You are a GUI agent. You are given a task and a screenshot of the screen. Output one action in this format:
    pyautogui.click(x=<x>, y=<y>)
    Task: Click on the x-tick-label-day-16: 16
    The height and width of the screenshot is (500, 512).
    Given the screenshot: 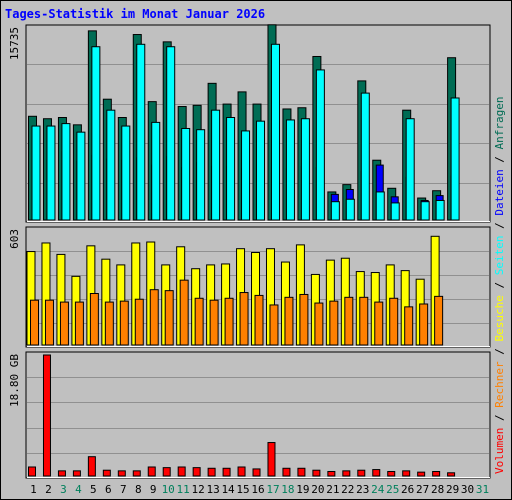 What is the action you would take?
    pyautogui.click(x=257, y=489)
    